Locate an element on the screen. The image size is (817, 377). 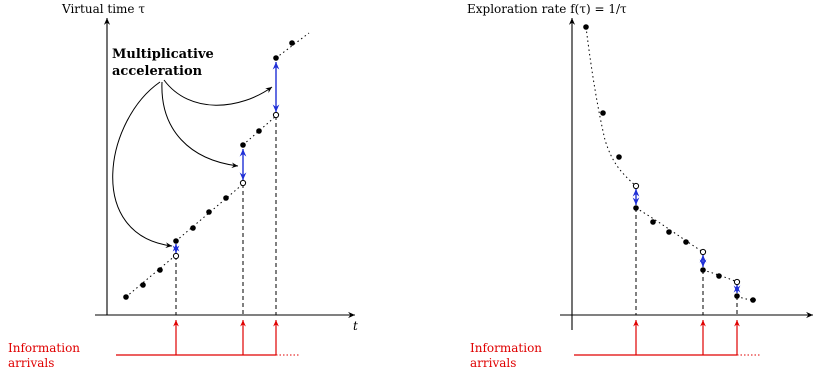
right-open-points is located at coordinates (686, 234).